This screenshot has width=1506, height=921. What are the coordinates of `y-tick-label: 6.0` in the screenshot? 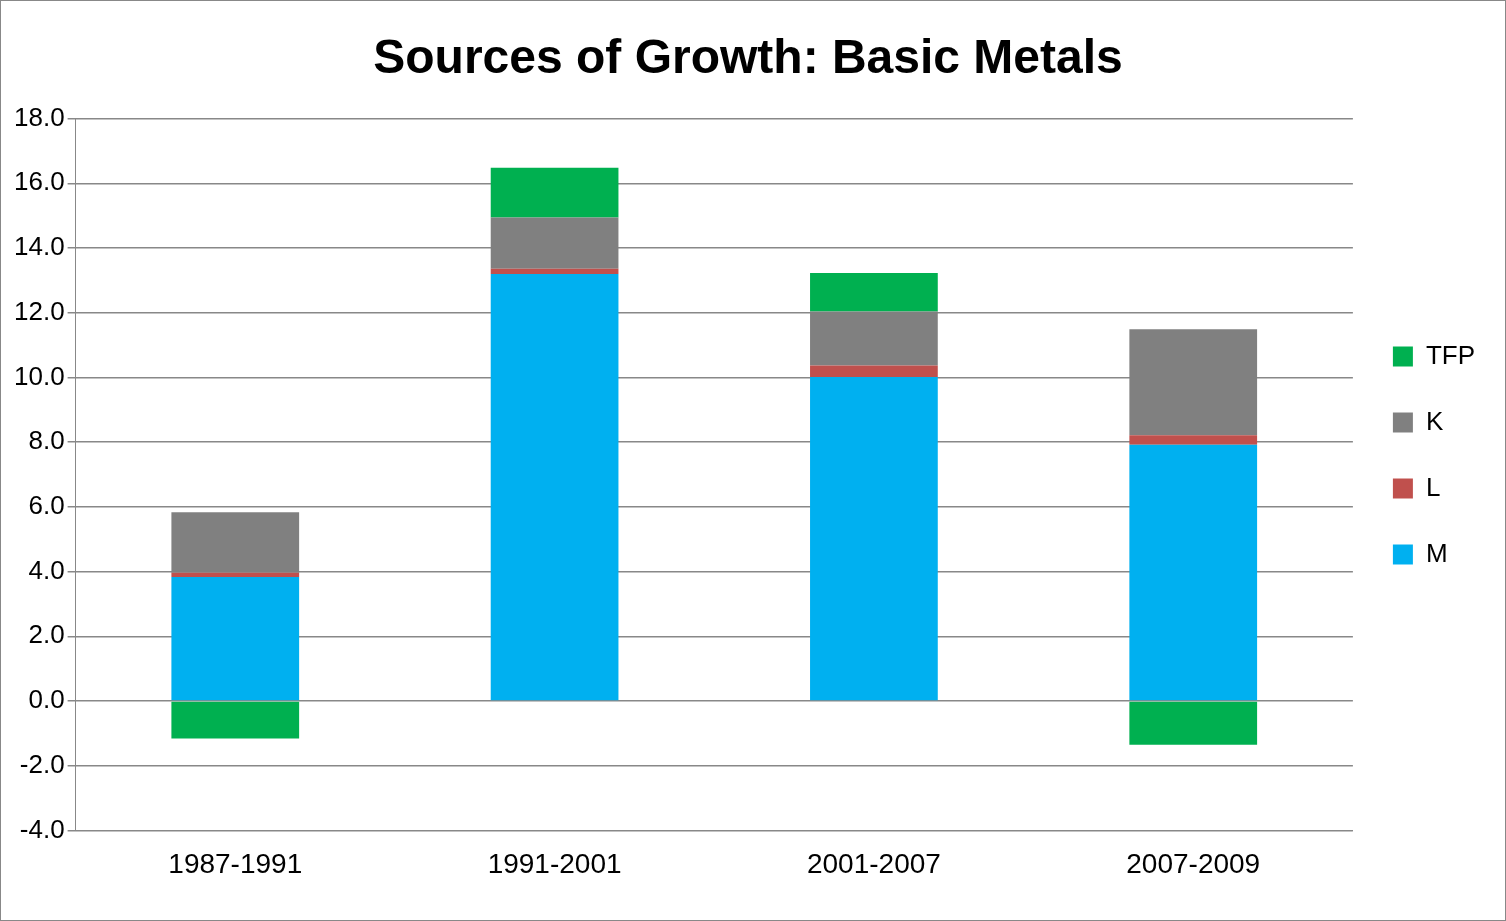 It's located at (46, 505).